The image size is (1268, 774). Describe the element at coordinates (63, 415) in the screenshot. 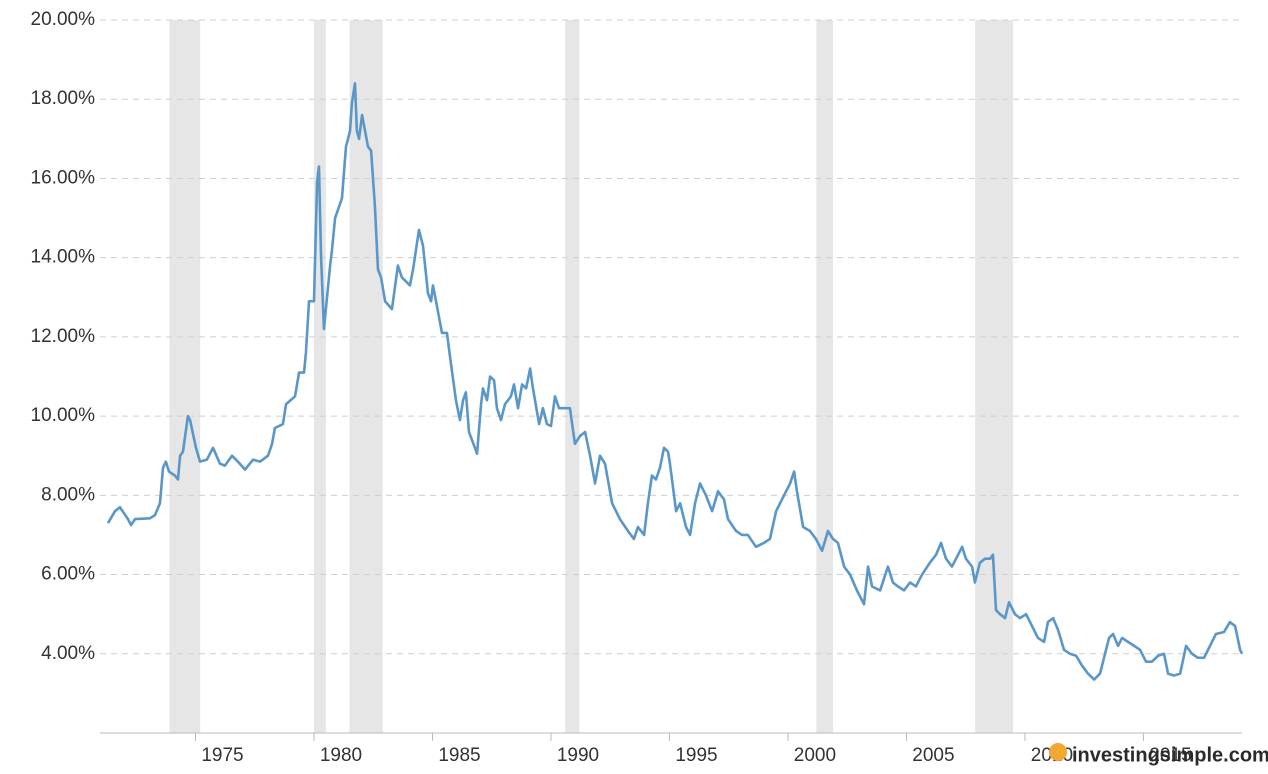

I see `y-tick-label: 10.00%` at that location.